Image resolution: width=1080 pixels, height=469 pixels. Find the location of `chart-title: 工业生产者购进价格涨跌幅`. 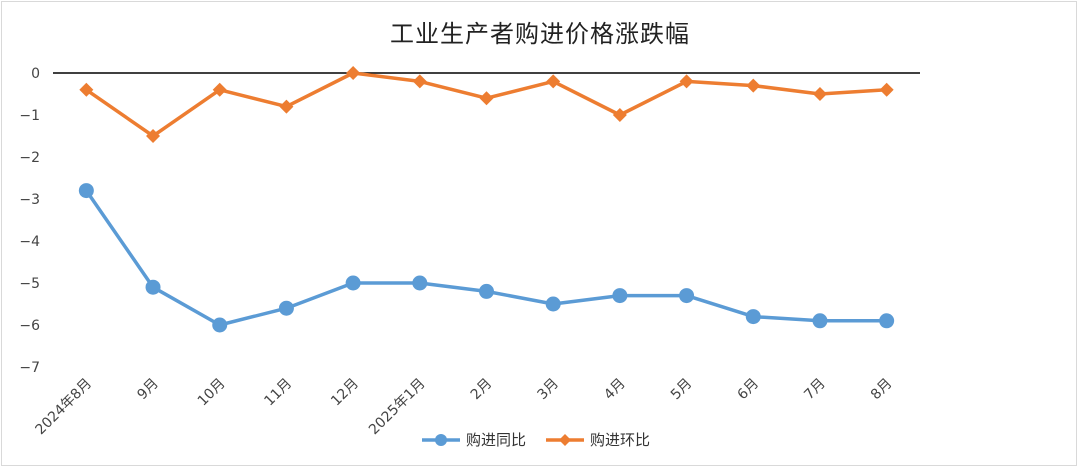

chart-title: 工业生产者购进价格涨跌幅 is located at coordinates (540, 34).